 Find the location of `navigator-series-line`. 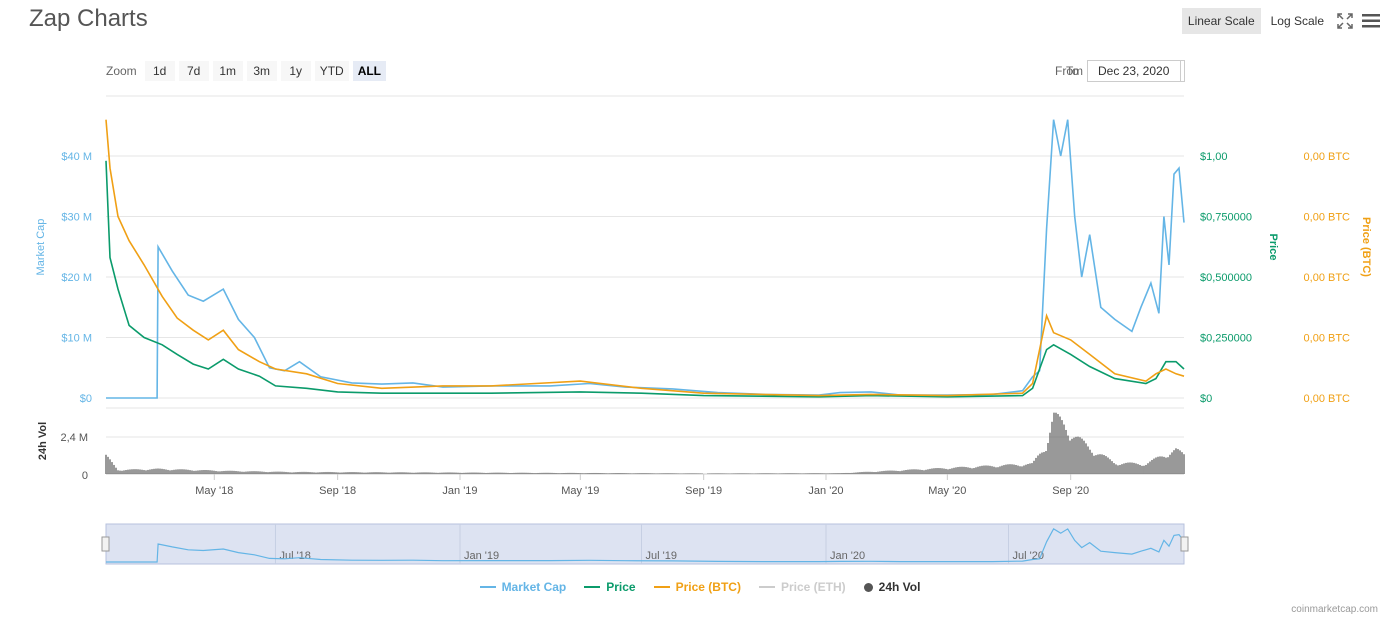

navigator-series-line is located at coordinates (645, 545).